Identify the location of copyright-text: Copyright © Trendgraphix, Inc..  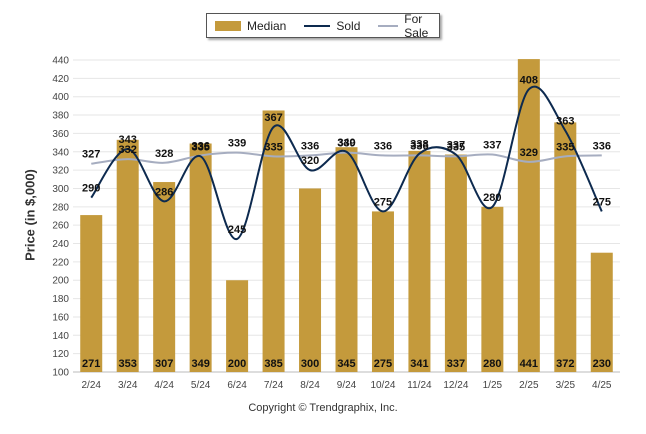
(323, 408).